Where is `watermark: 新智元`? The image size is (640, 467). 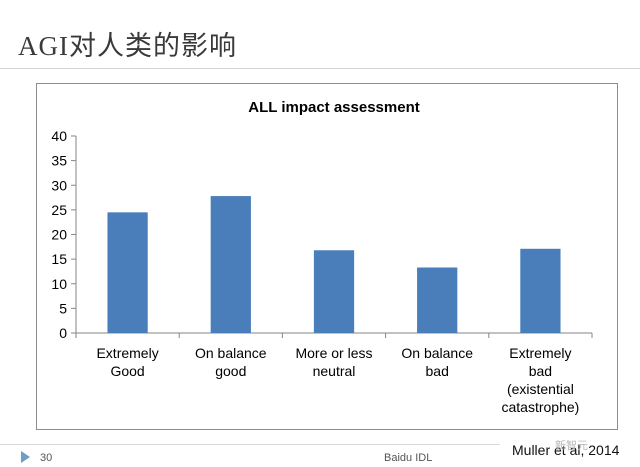
watermark: 新智元 is located at coordinates (571, 446).